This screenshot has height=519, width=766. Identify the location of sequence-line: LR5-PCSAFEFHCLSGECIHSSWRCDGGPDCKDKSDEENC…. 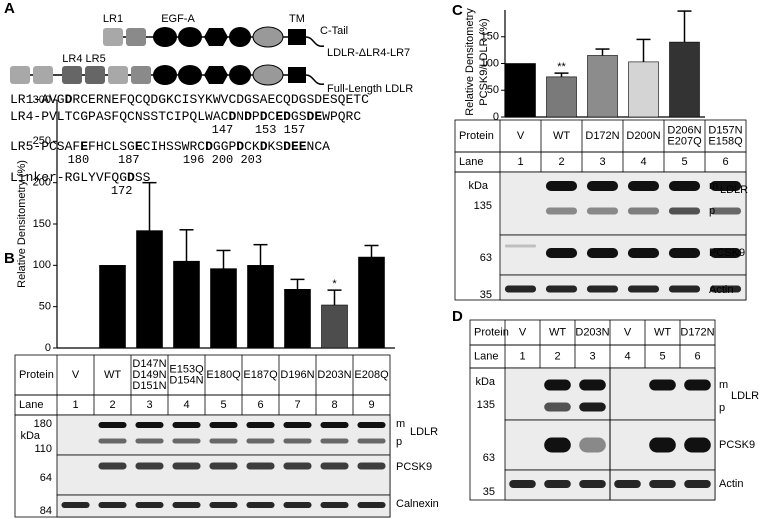
(170, 146).